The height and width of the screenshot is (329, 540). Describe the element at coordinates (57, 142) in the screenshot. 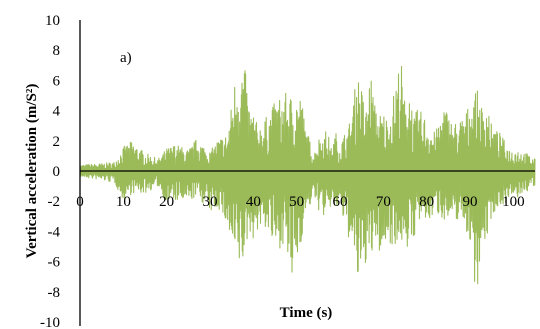

I see `y-tick-label: 2` at that location.